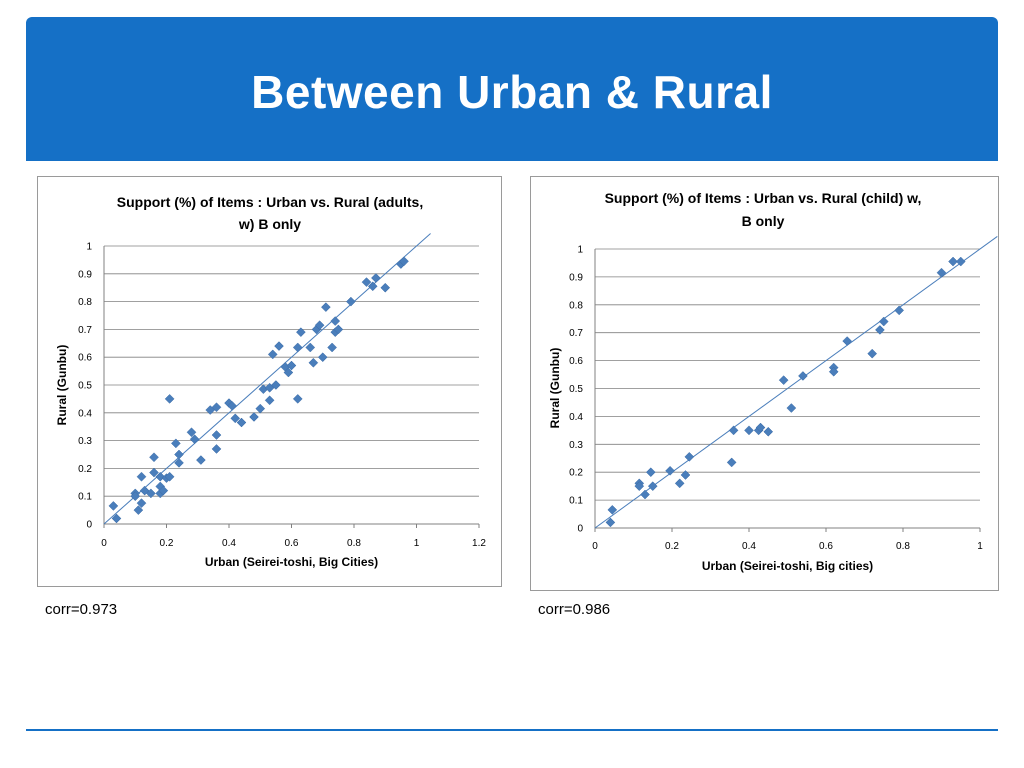 The width and height of the screenshot is (1024, 768). I want to click on bottom-rule, so click(512, 730).